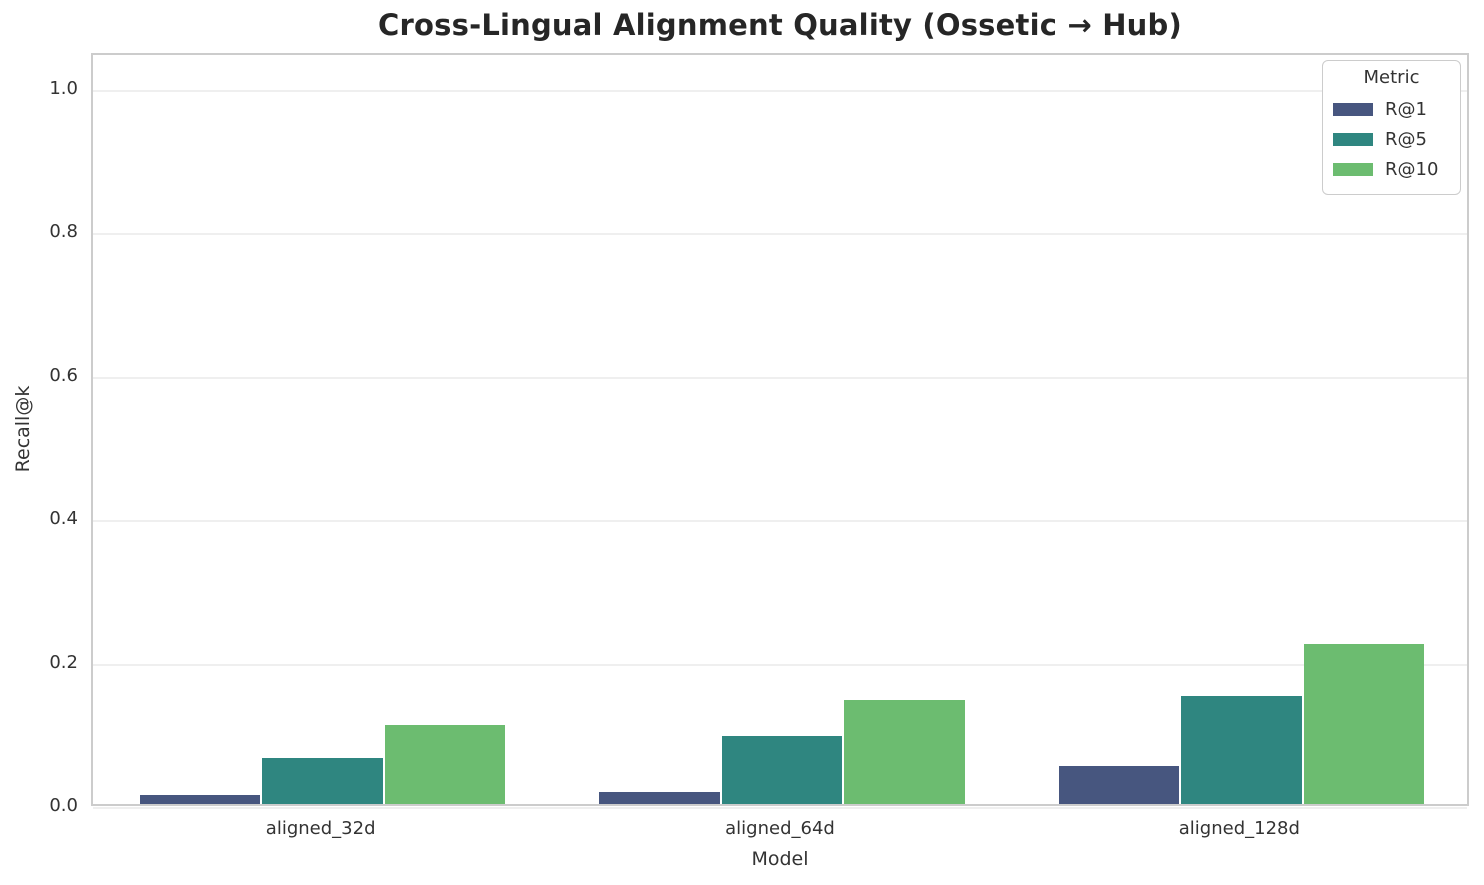 The height and width of the screenshot is (885, 1484). I want to click on y-tick-label: 0.4, so click(63, 519).